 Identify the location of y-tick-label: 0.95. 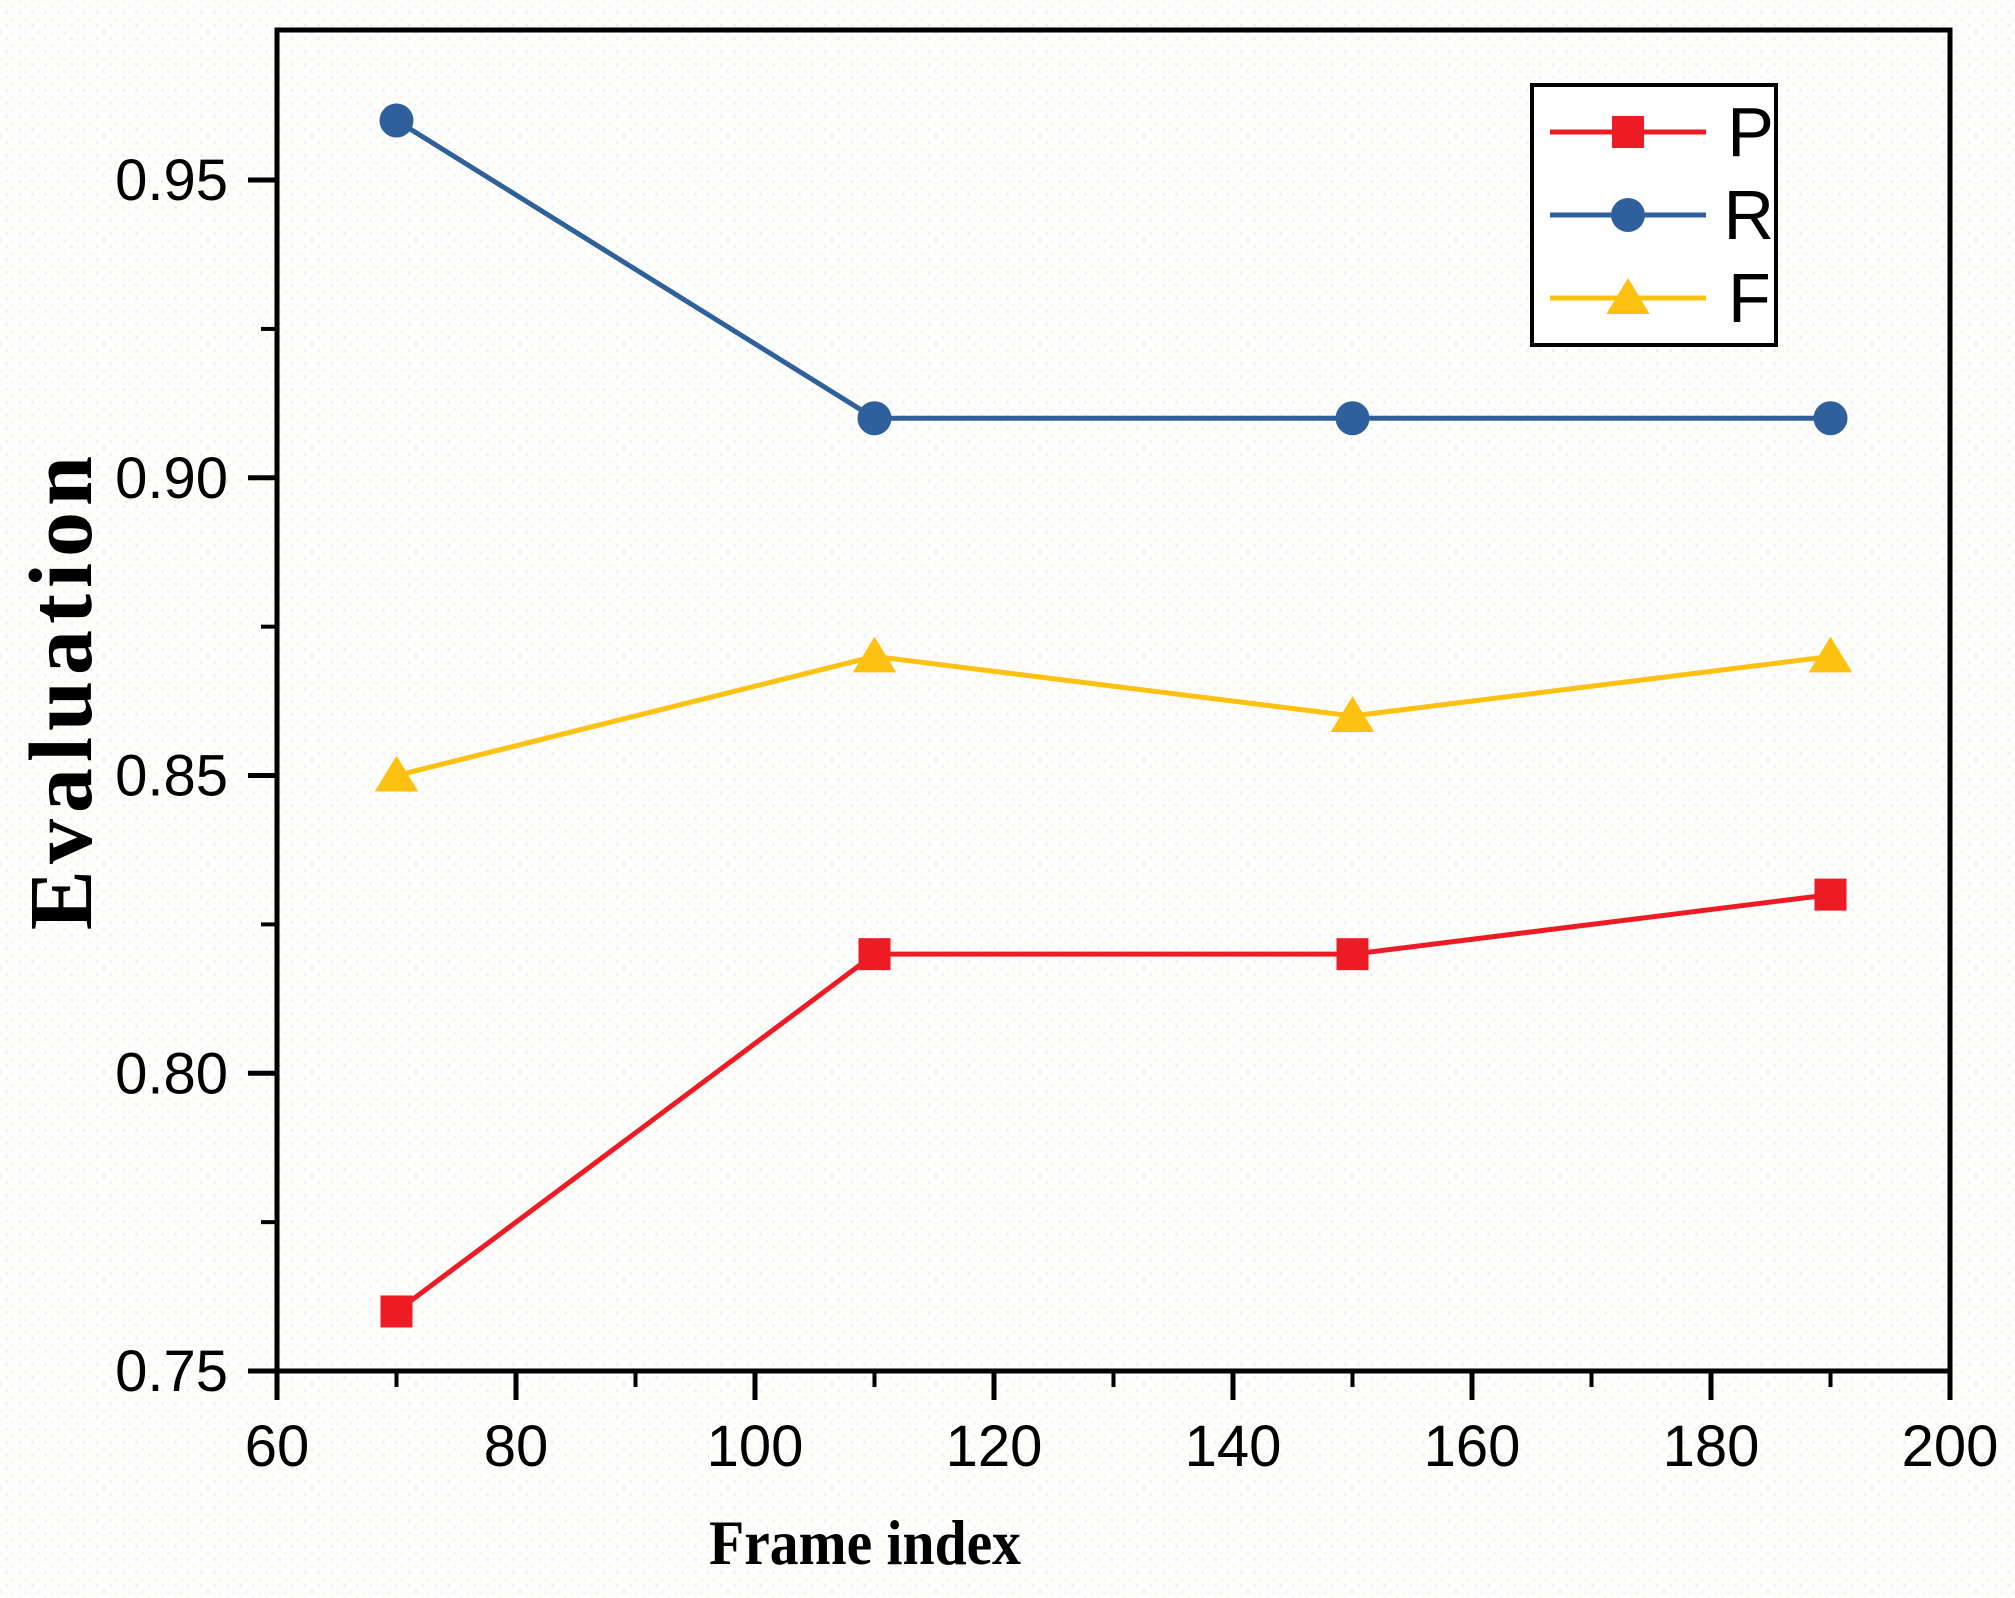
(171, 180).